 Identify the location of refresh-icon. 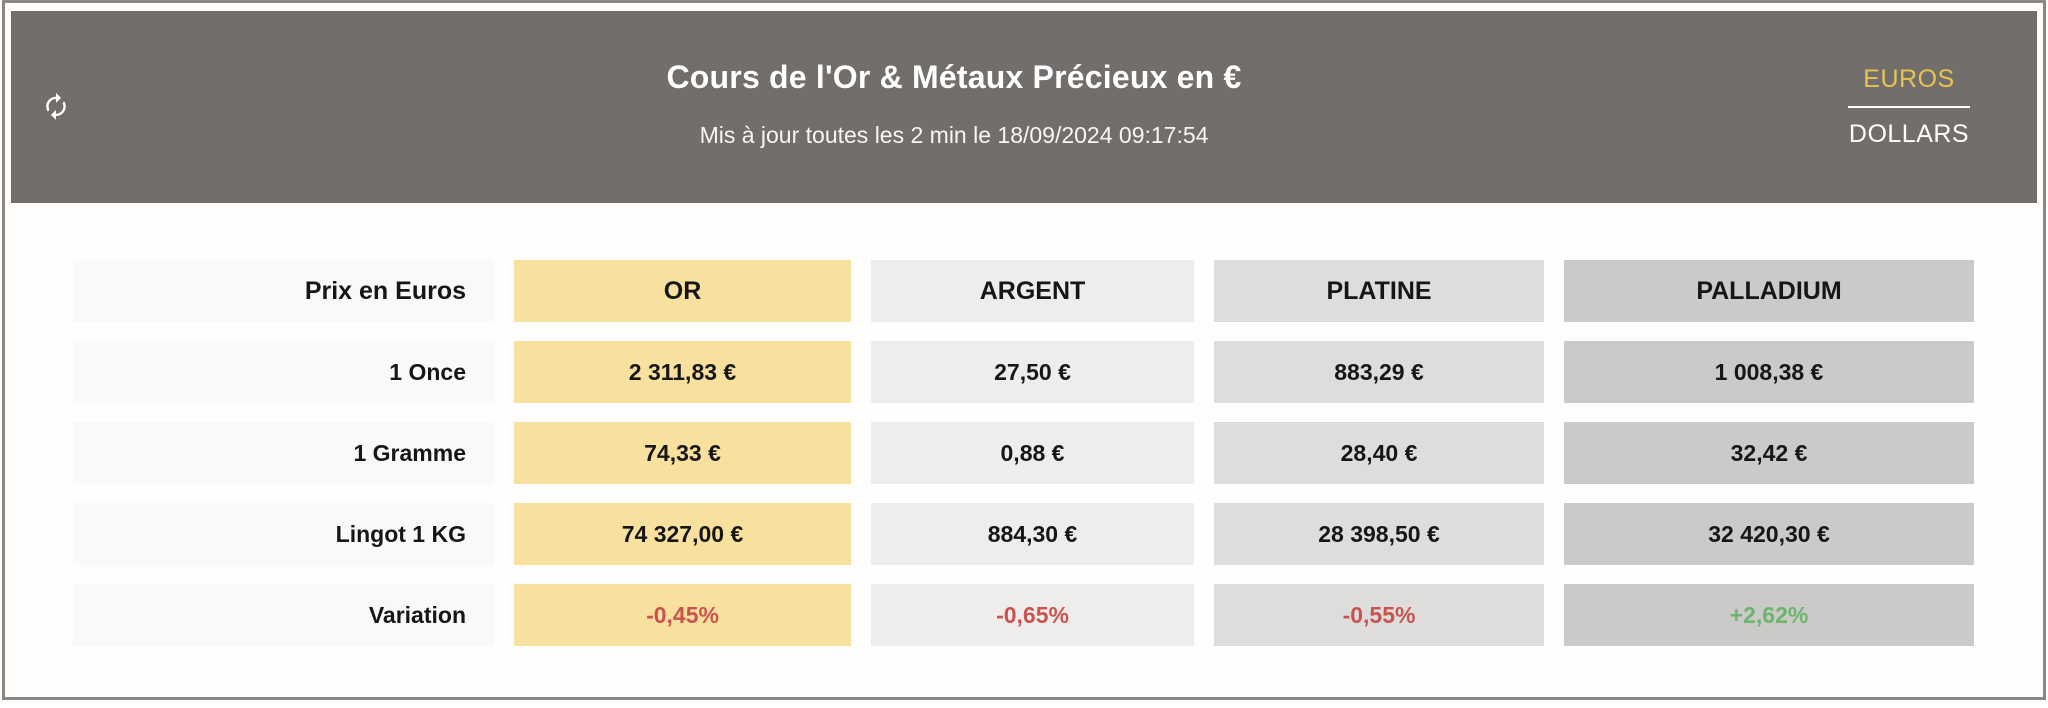
(56, 107).